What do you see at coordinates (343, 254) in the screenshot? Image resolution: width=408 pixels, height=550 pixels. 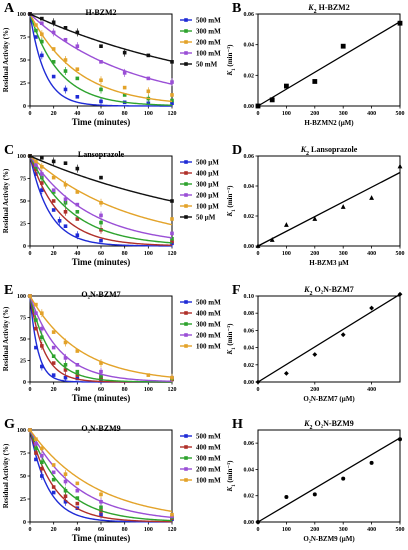 I see `x-tick-label: 300` at bounding box center [343, 254].